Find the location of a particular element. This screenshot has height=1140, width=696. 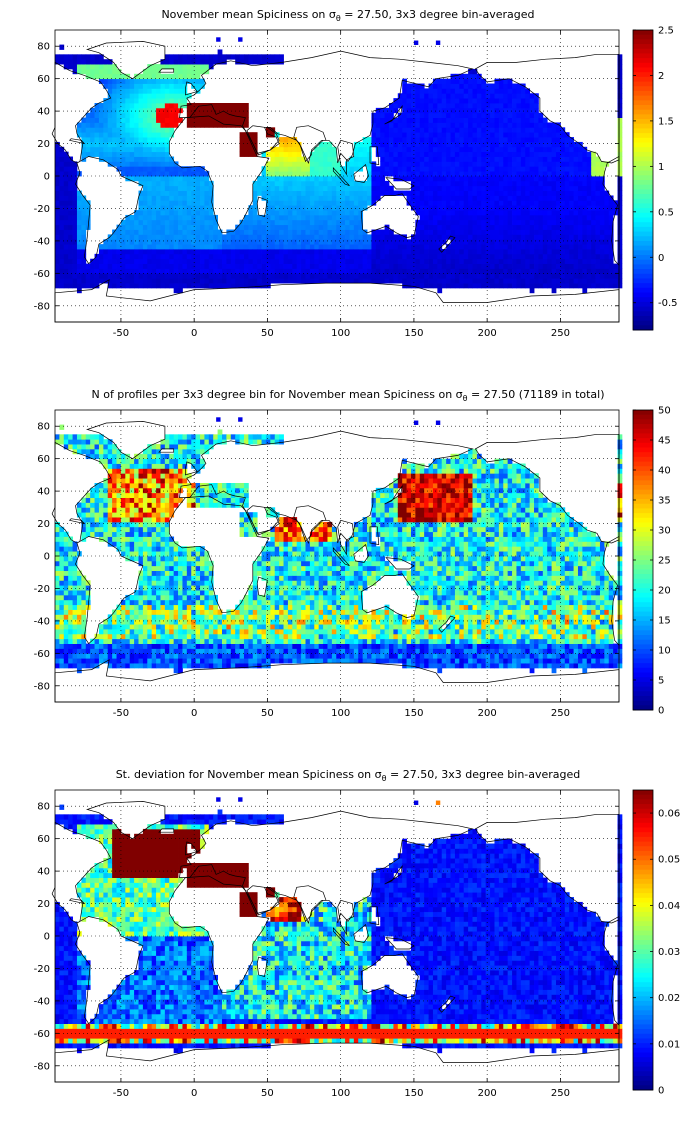

y-tick-label: -20 is located at coordinates (42, 209).